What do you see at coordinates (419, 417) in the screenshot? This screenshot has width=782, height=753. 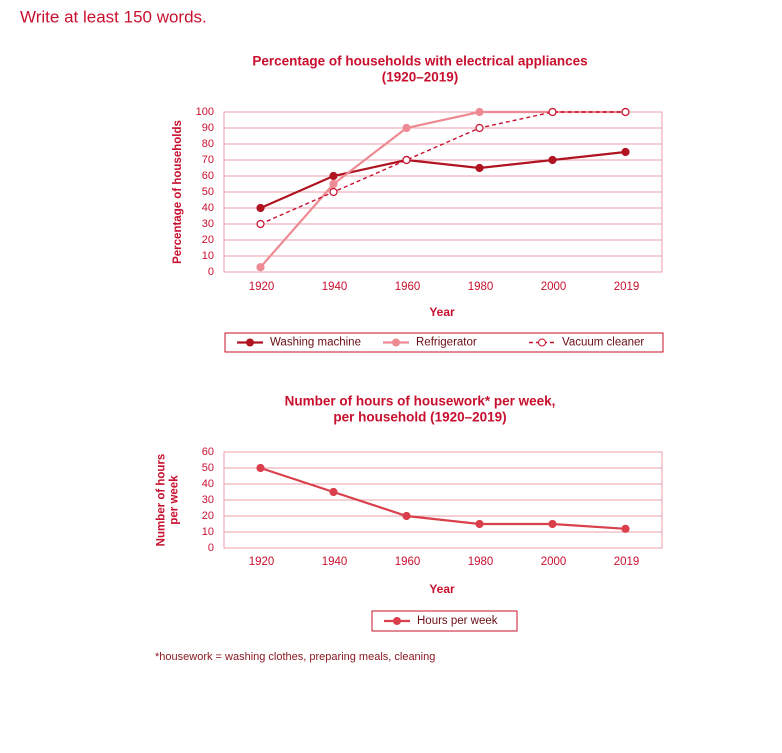 I see `chart-subtitle: per household (1920–2019)` at bounding box center [419, 417].